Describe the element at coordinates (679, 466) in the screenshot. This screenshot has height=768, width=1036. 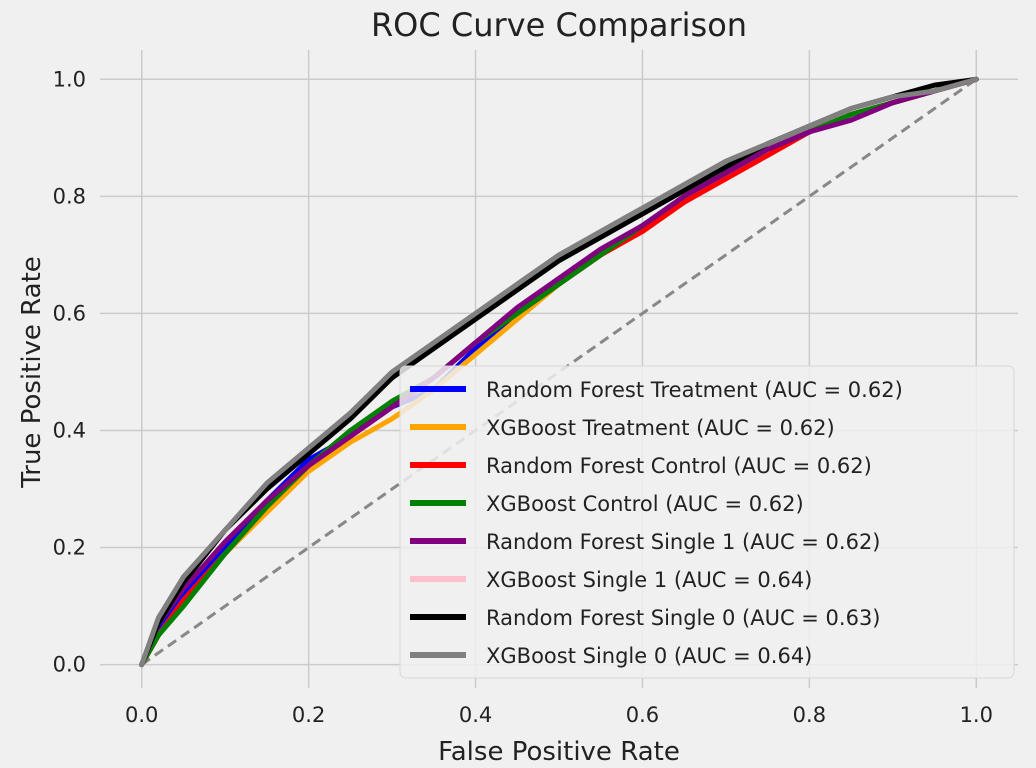
I see `legend-entry: Random Forest Control (AUC = 0.62)` at that location.